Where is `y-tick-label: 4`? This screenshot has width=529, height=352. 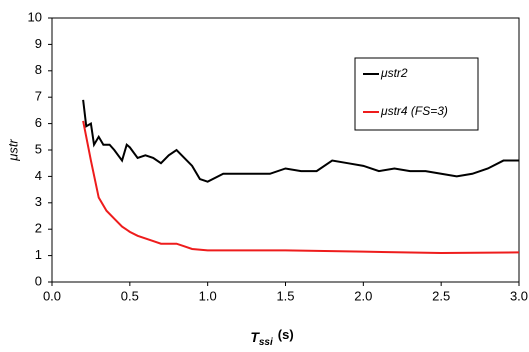 y-tick-label: 4 is located at coordinates (38, 175).